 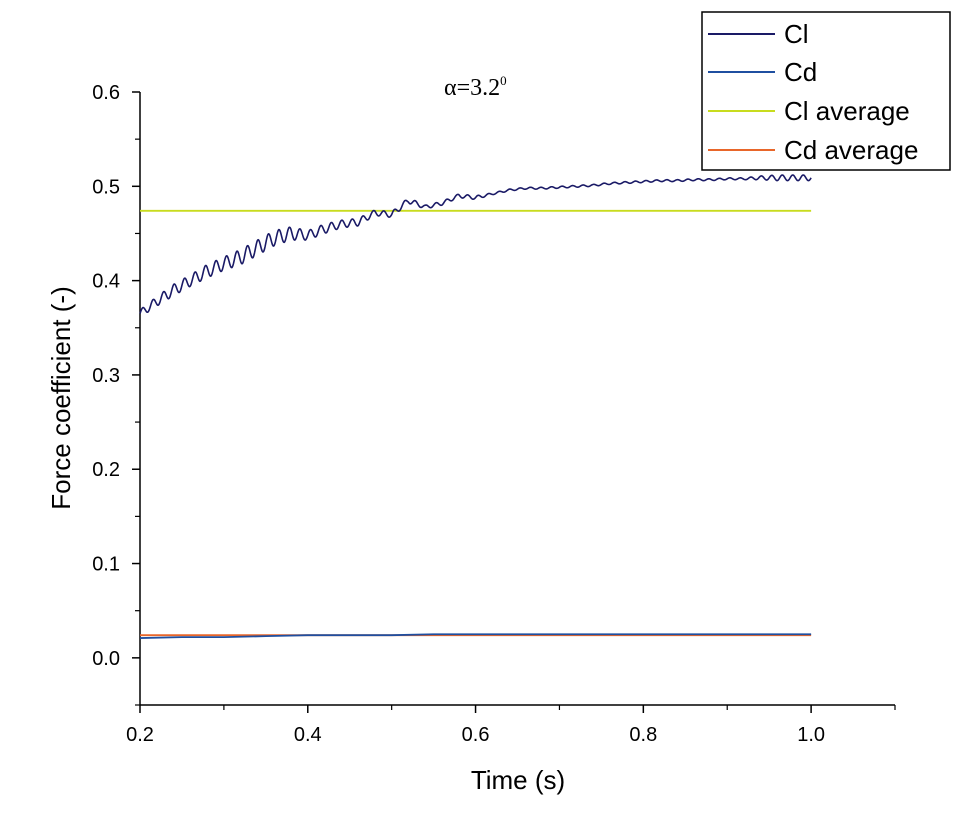 What do you see at coordinates (106, 93) in the screenshot?
I see `y-tick-label: 0.6` at bounding box center [106, 93].